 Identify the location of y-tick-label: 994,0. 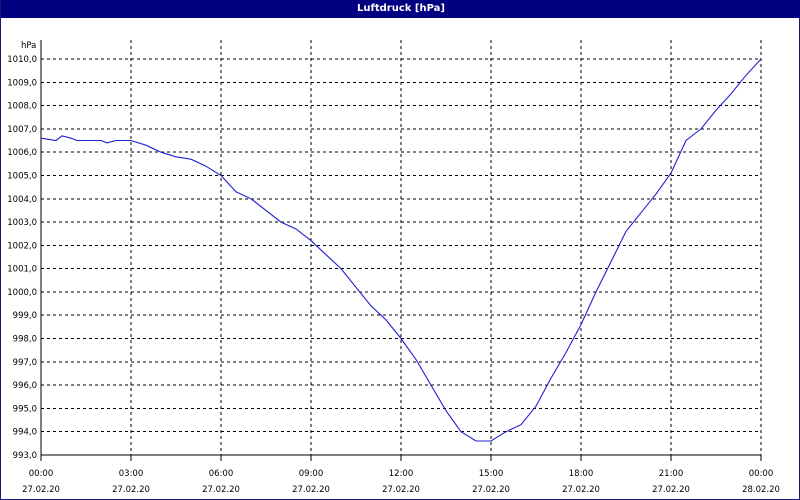
(25, 433).